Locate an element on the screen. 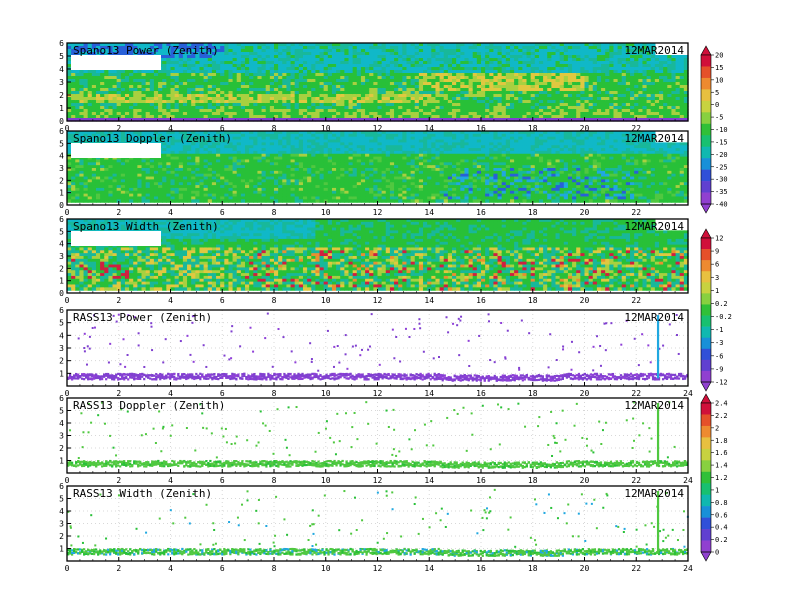 The image size is (792, 612). y-tick-label: 6 is located at coordinates (61, 43).